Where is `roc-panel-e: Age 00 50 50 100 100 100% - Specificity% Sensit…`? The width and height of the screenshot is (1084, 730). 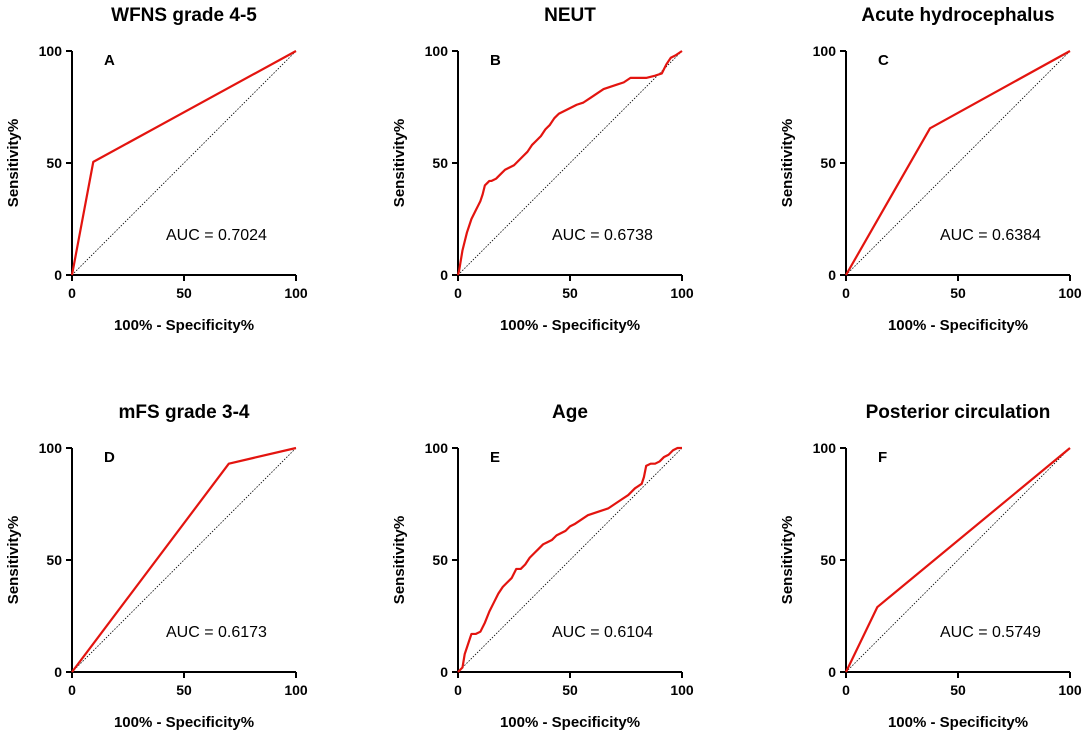 roc-panel-e: Age 00 50 50 100 100 100% - Specificity% Sensit… is located at coordinates (542, 566).